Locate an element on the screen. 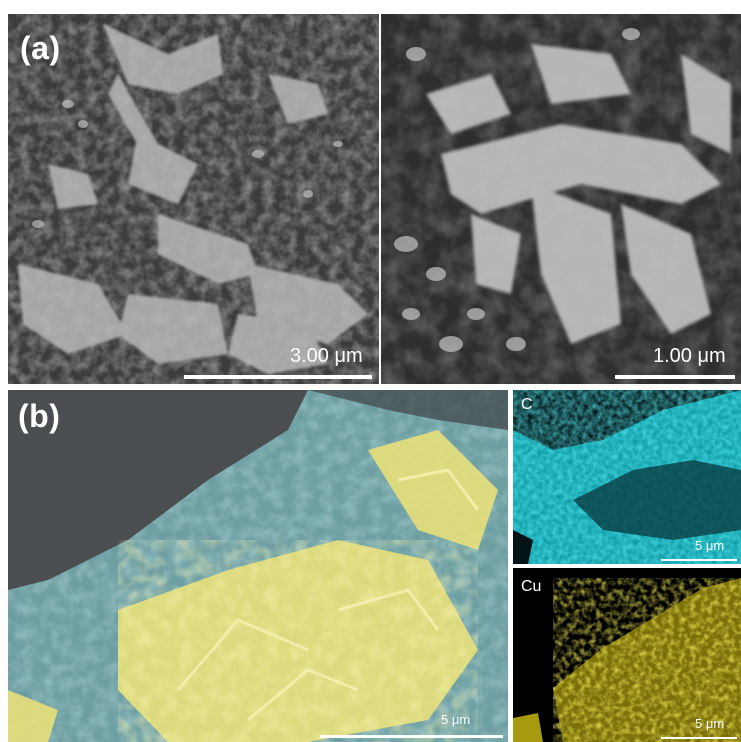 This screenshot has height=742, width=741. copper-element-label: Cu is located at coordinates (531, 586).